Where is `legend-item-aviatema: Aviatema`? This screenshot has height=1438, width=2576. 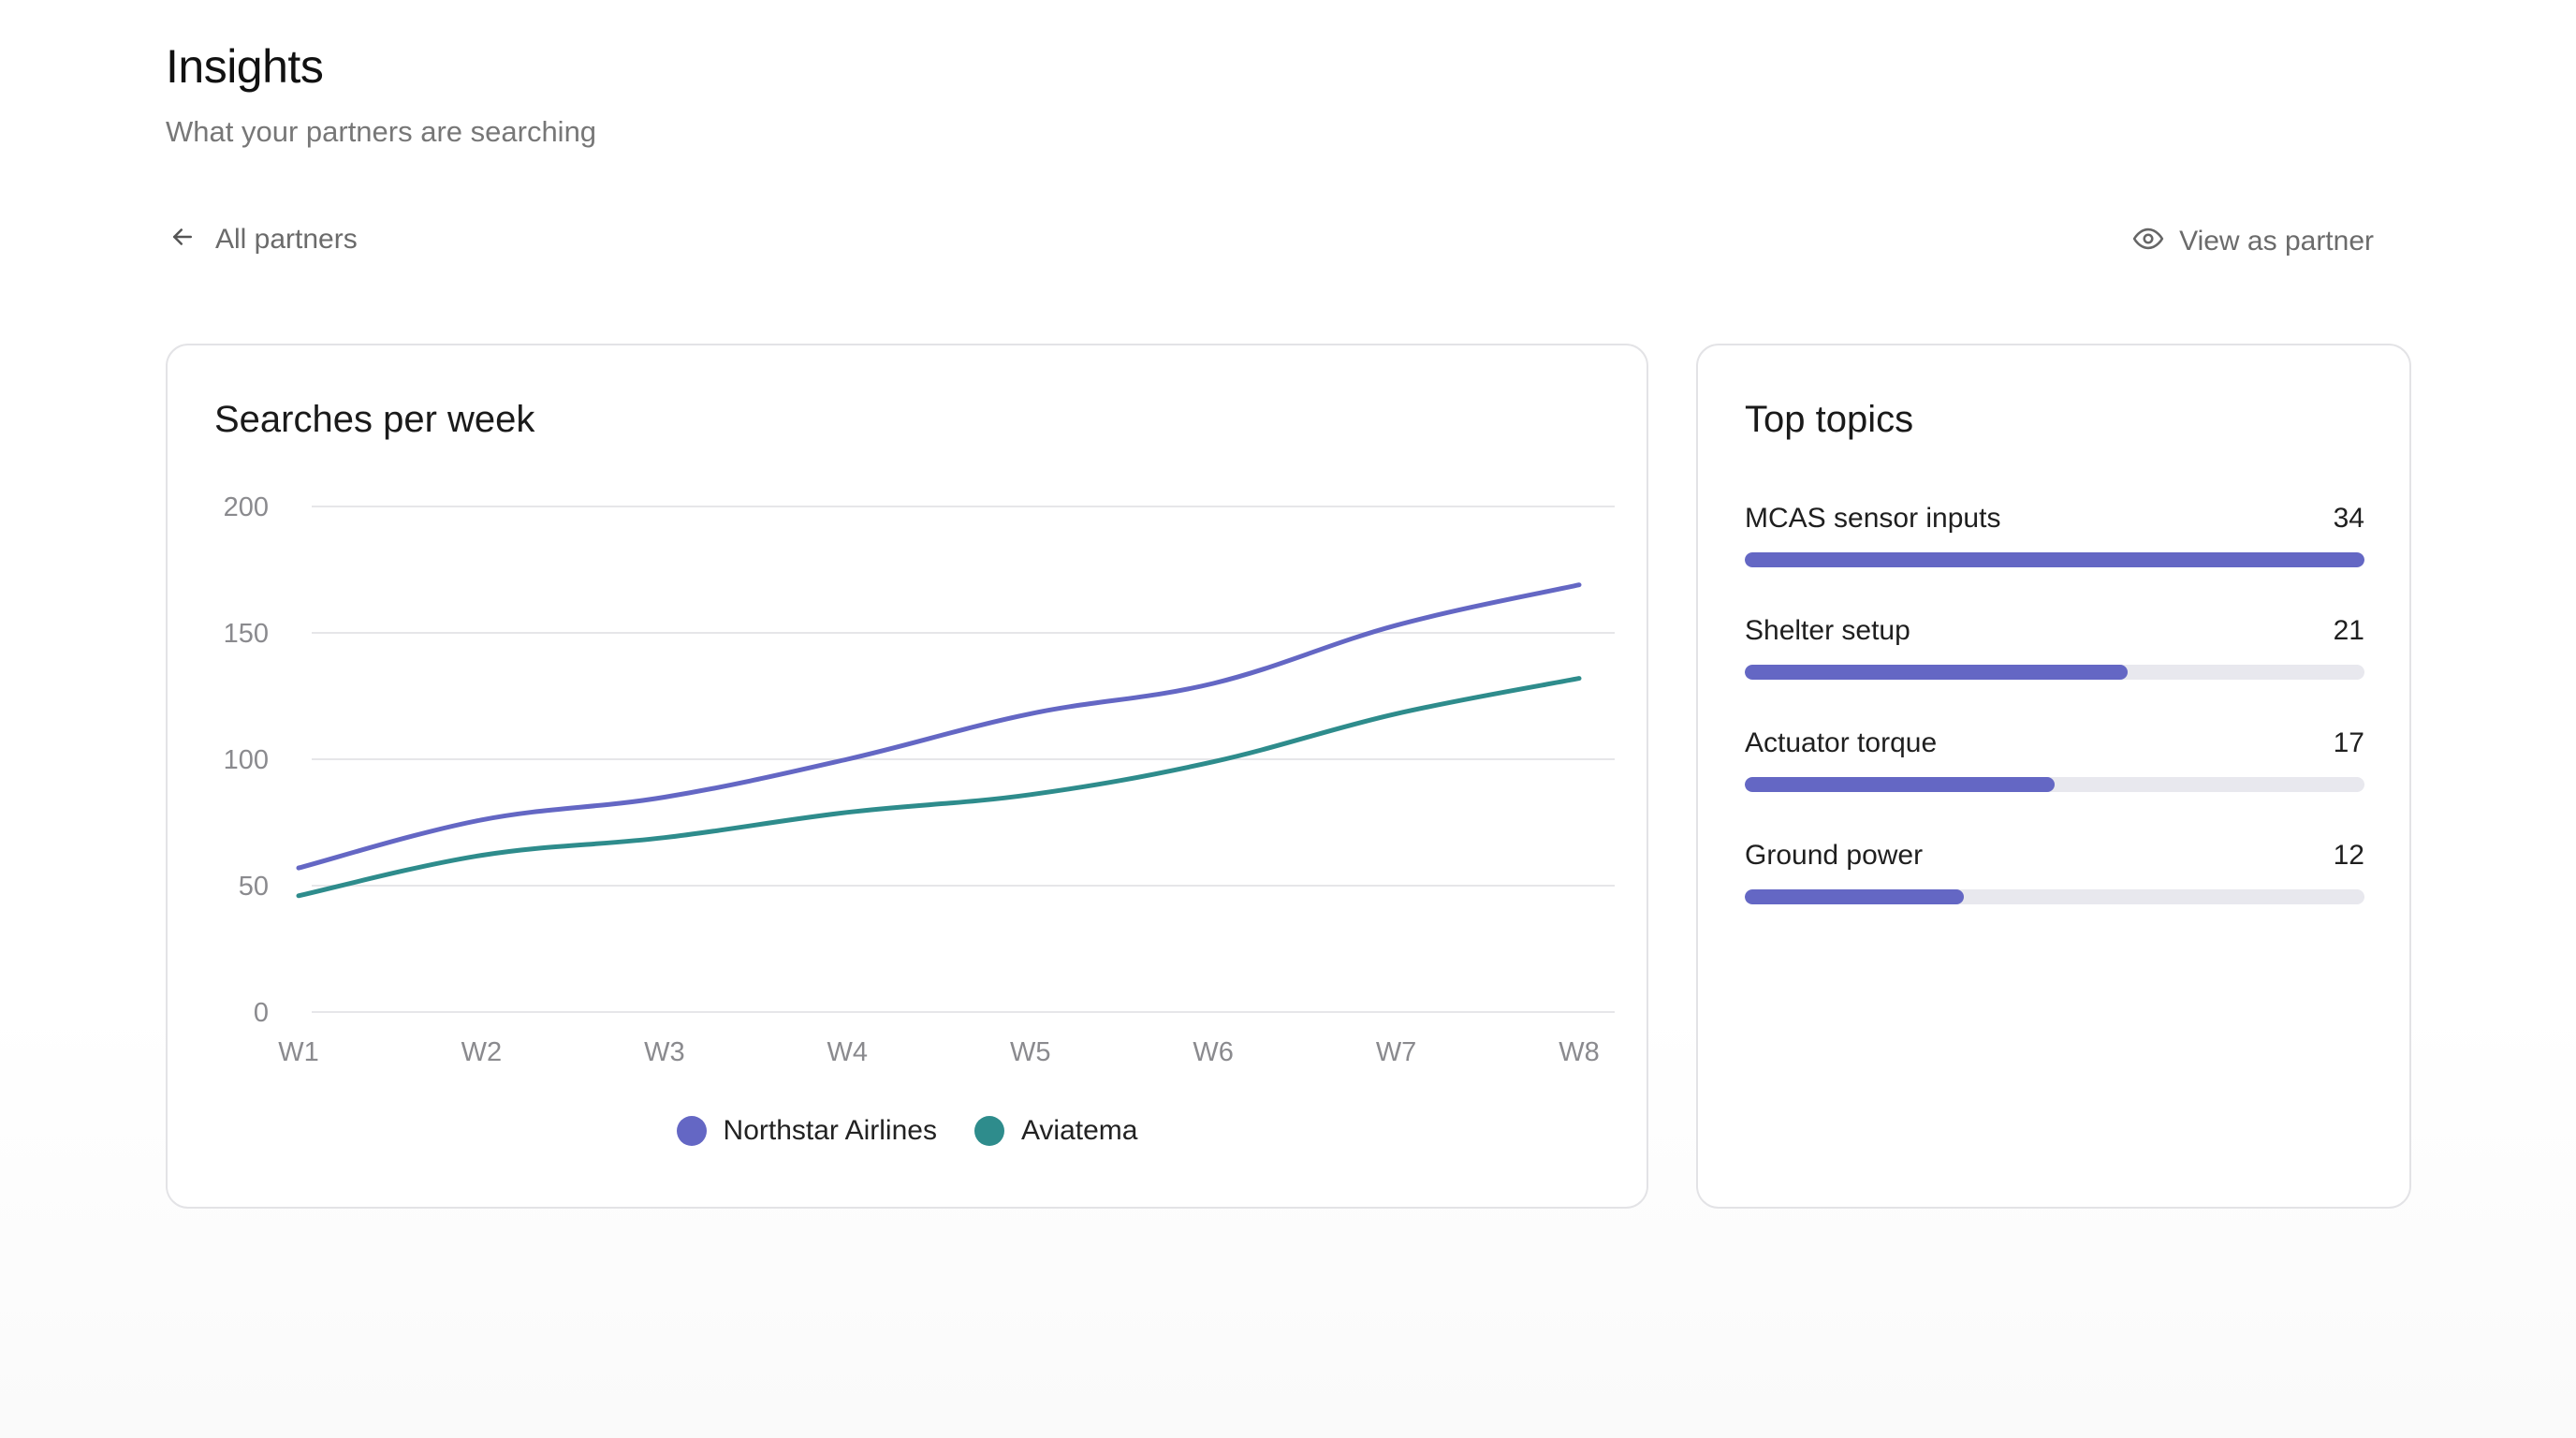
legend-item-aviatema: Aviatema is located at coordinates (1055, 1131).